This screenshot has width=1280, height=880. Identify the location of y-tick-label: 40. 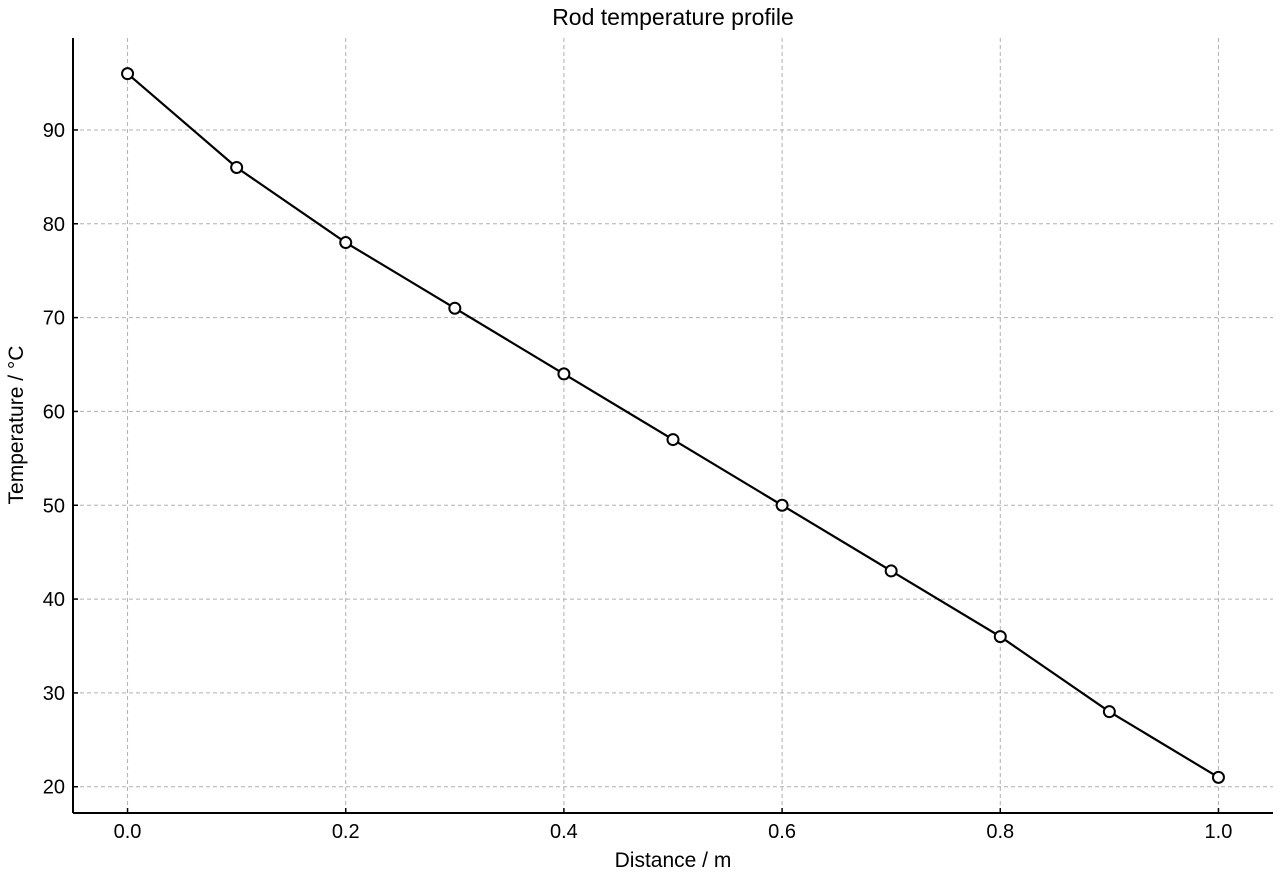
(54, 600).